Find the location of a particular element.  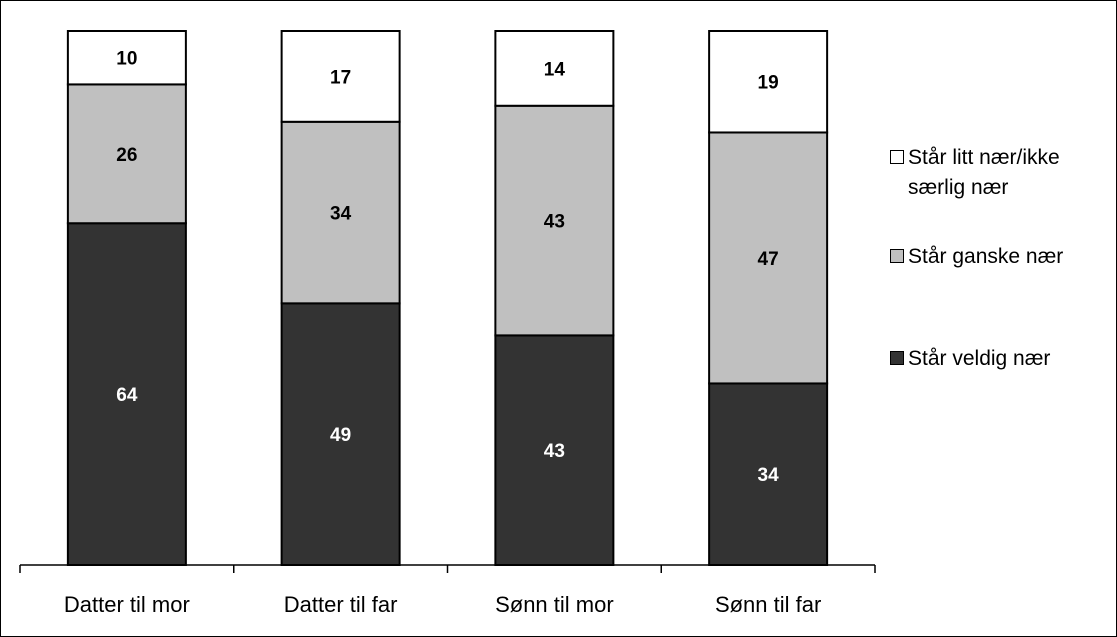

legend-item-litt-naer: Står litt nær/ikke særlig nær is located at coordinates (1000, 173).